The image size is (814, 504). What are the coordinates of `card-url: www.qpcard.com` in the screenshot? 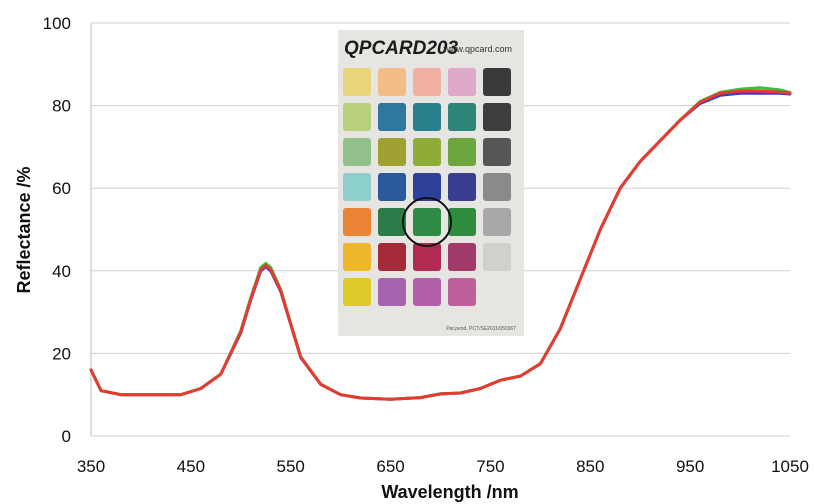 It's located at (477, 49).